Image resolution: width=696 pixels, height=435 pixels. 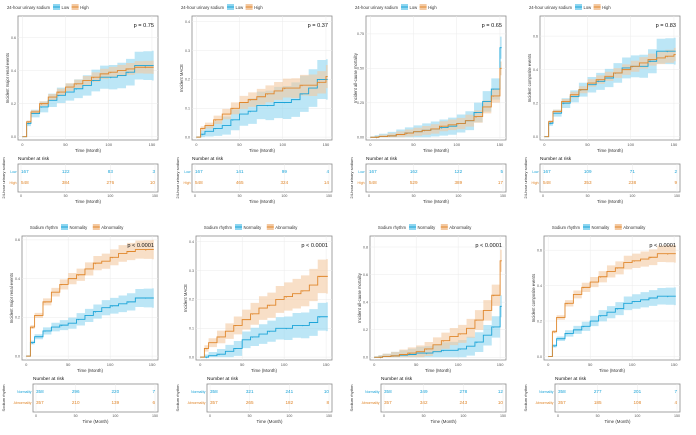 What do you see at coordinates (588, 182) in the screenshot?
I see `risk-value: 353` at bounding box center [588, 182].